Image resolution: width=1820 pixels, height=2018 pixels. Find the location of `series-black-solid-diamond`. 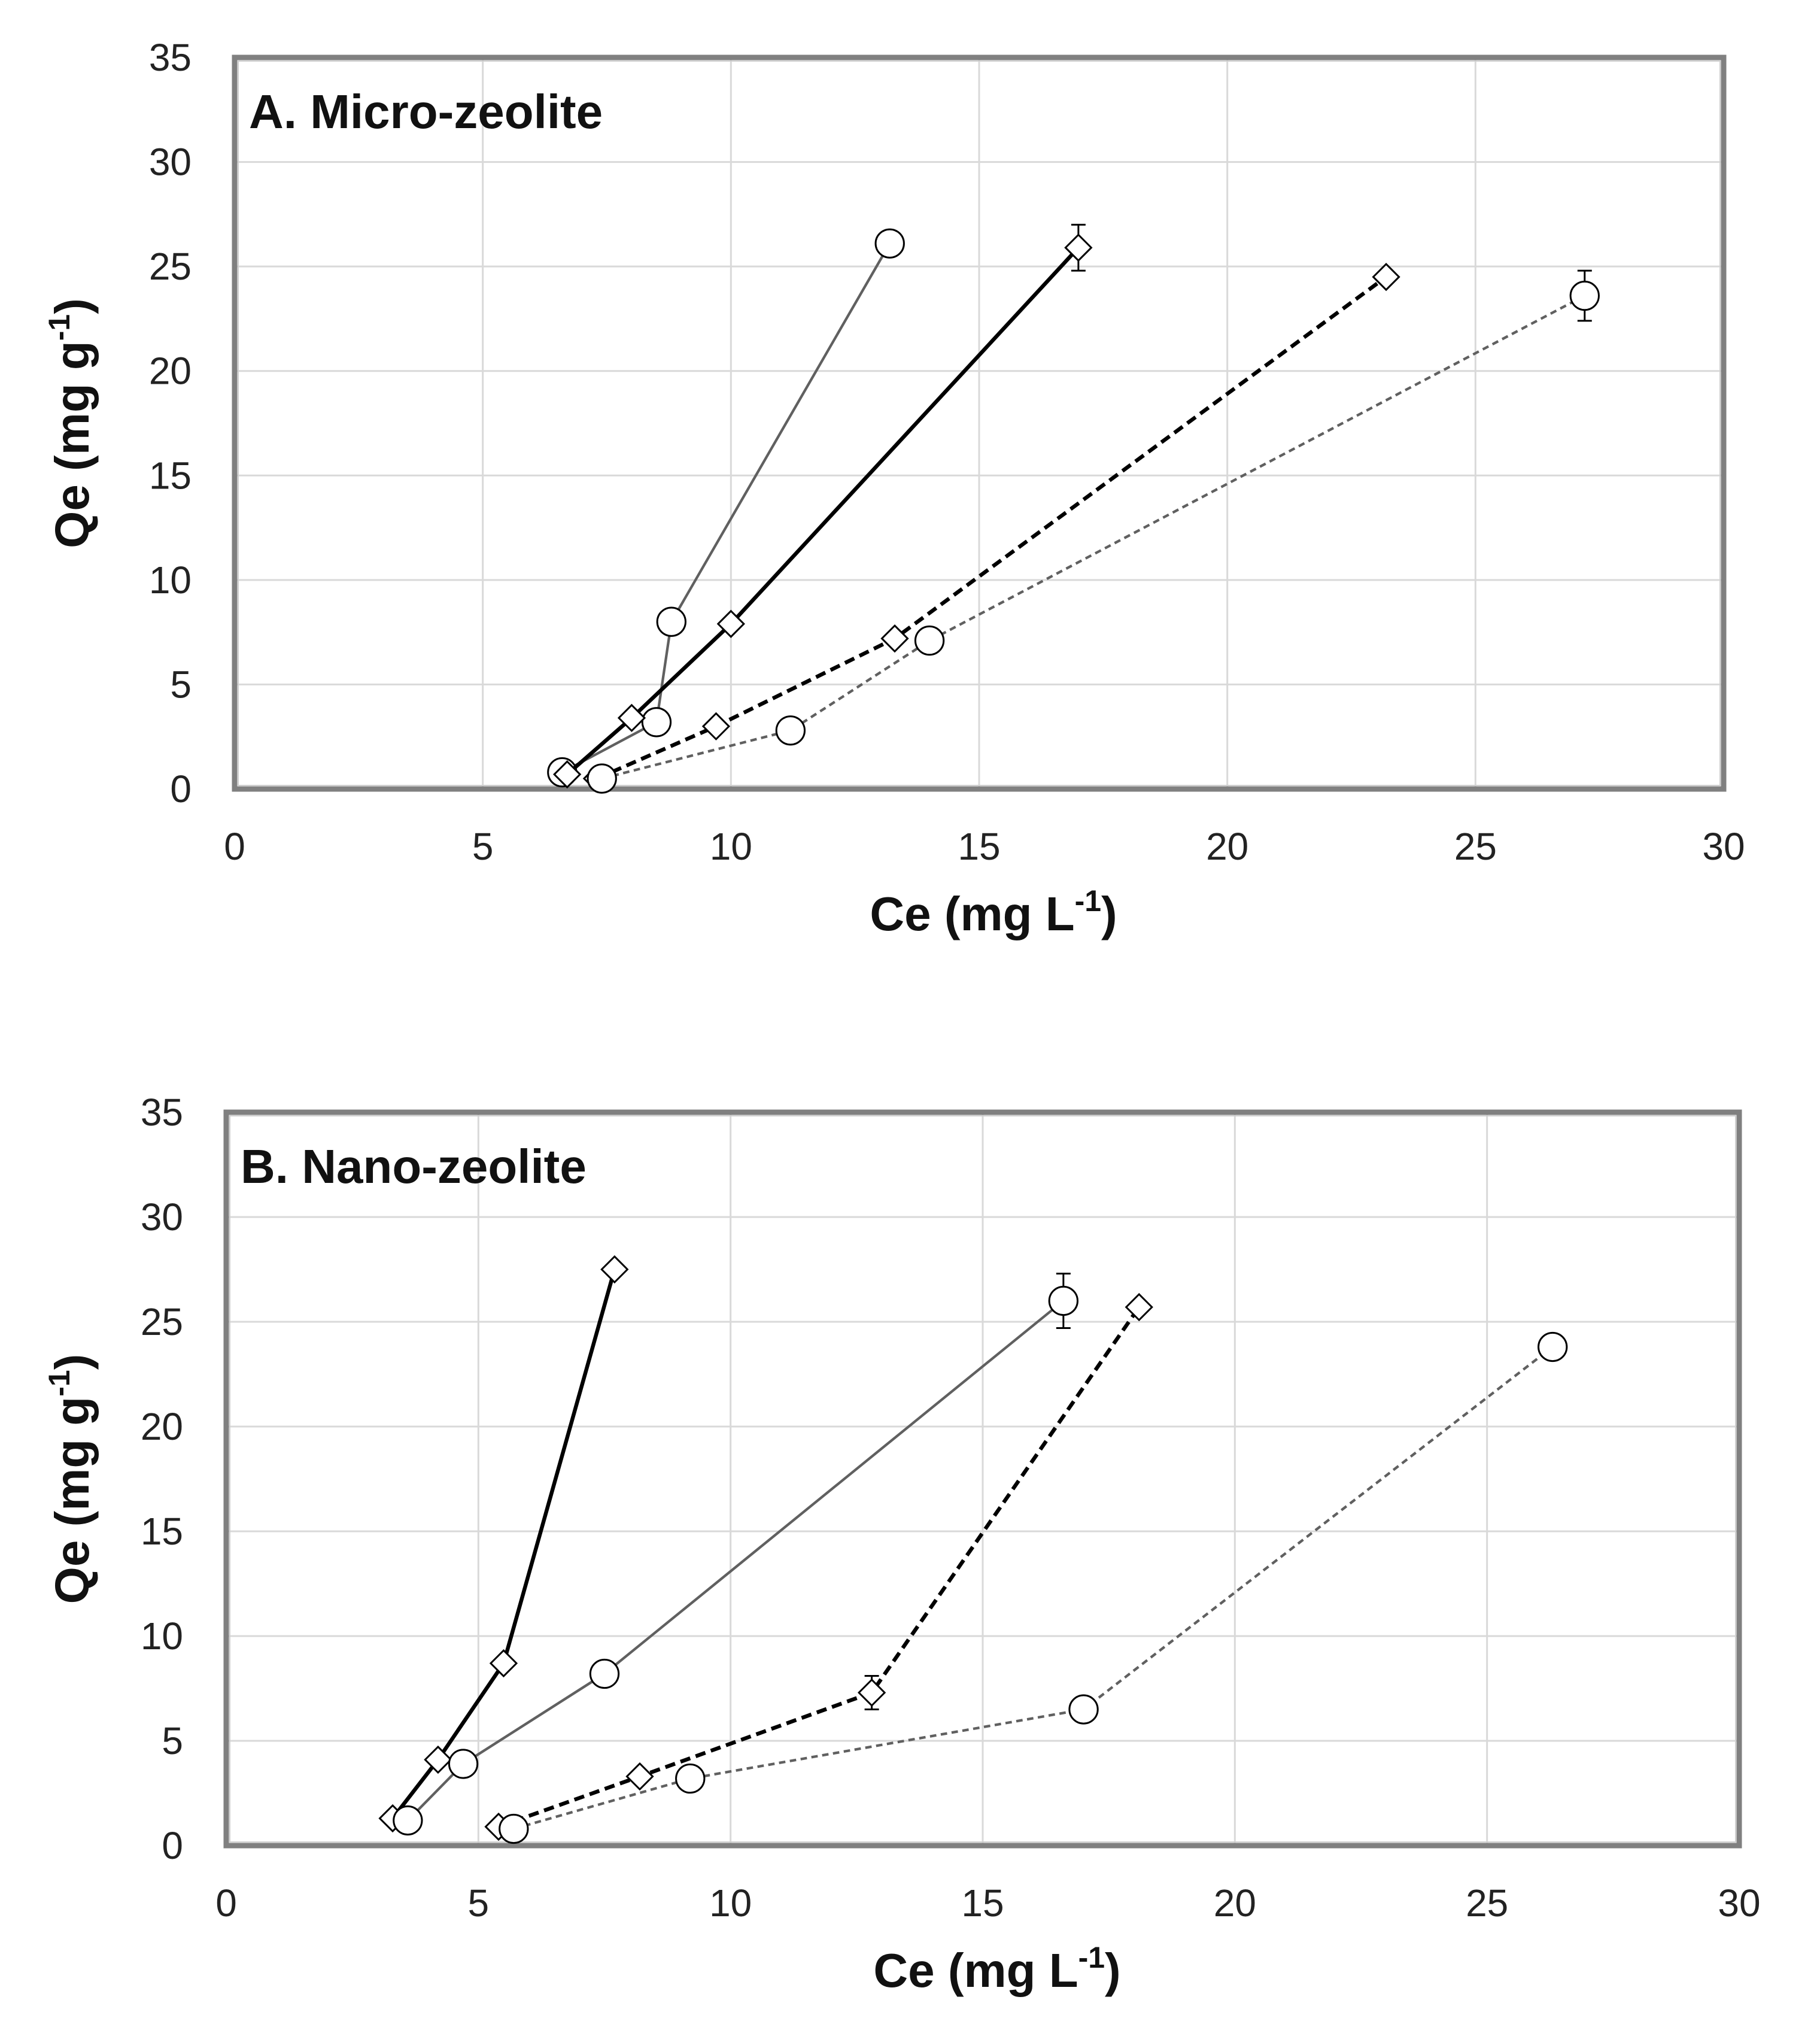

series-black-solid-diamond is located at coordinates (823, 506).